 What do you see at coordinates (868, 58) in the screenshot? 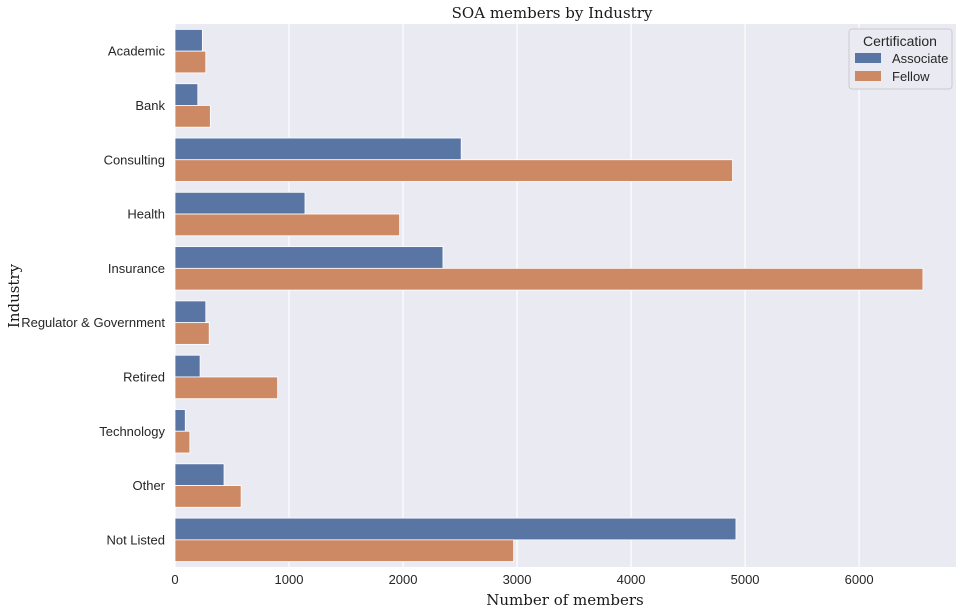
I see `legend-swatch-associate` at bounding box center [868, 58].